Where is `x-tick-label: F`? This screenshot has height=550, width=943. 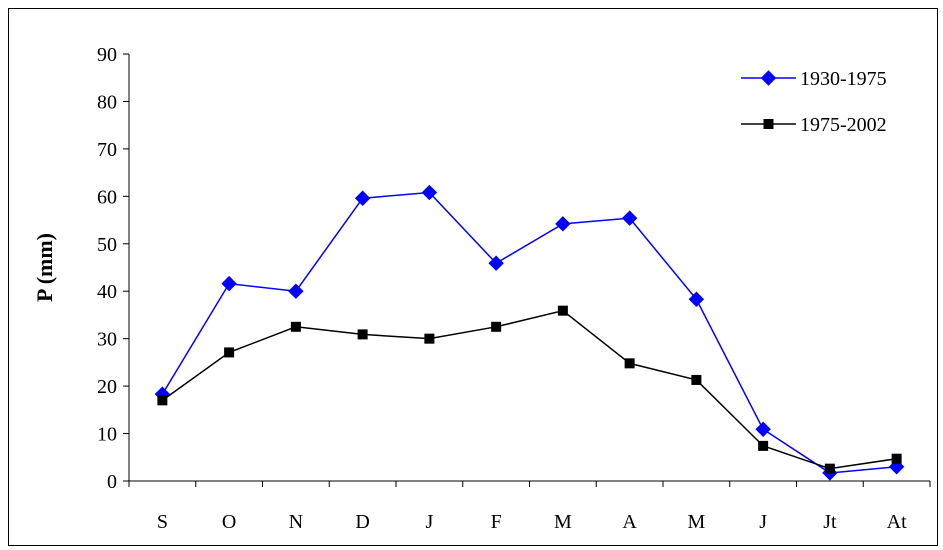
x-tick-label: F is located at coordinates (496, 522).